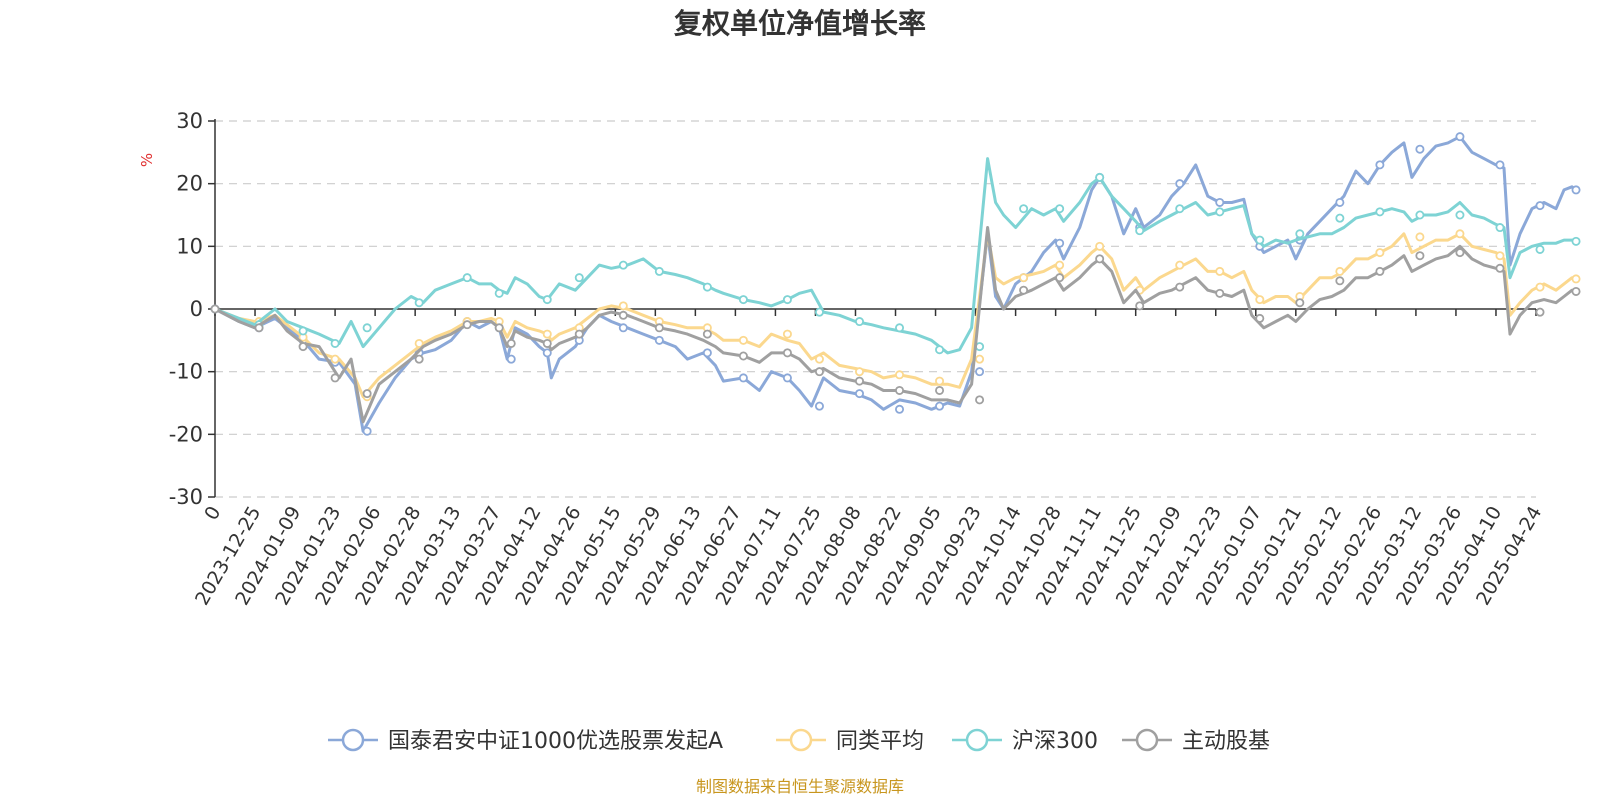  I want to click on y-tick-label: 20, so click(189, 184).